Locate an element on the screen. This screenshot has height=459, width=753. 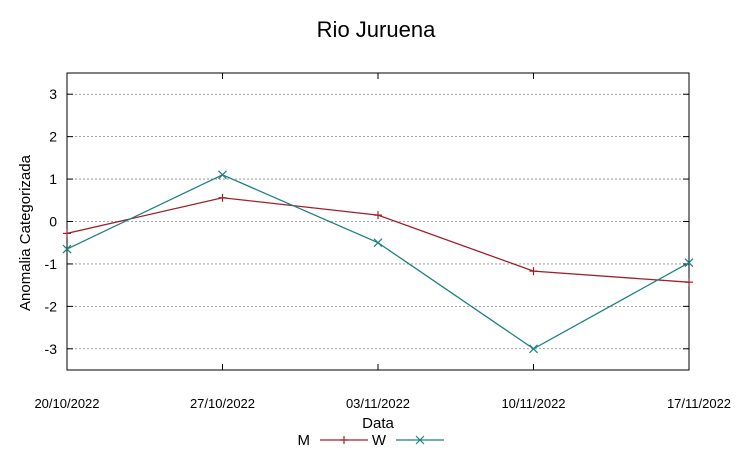
x-axis-label: Data is located at coordinates (378, 423).